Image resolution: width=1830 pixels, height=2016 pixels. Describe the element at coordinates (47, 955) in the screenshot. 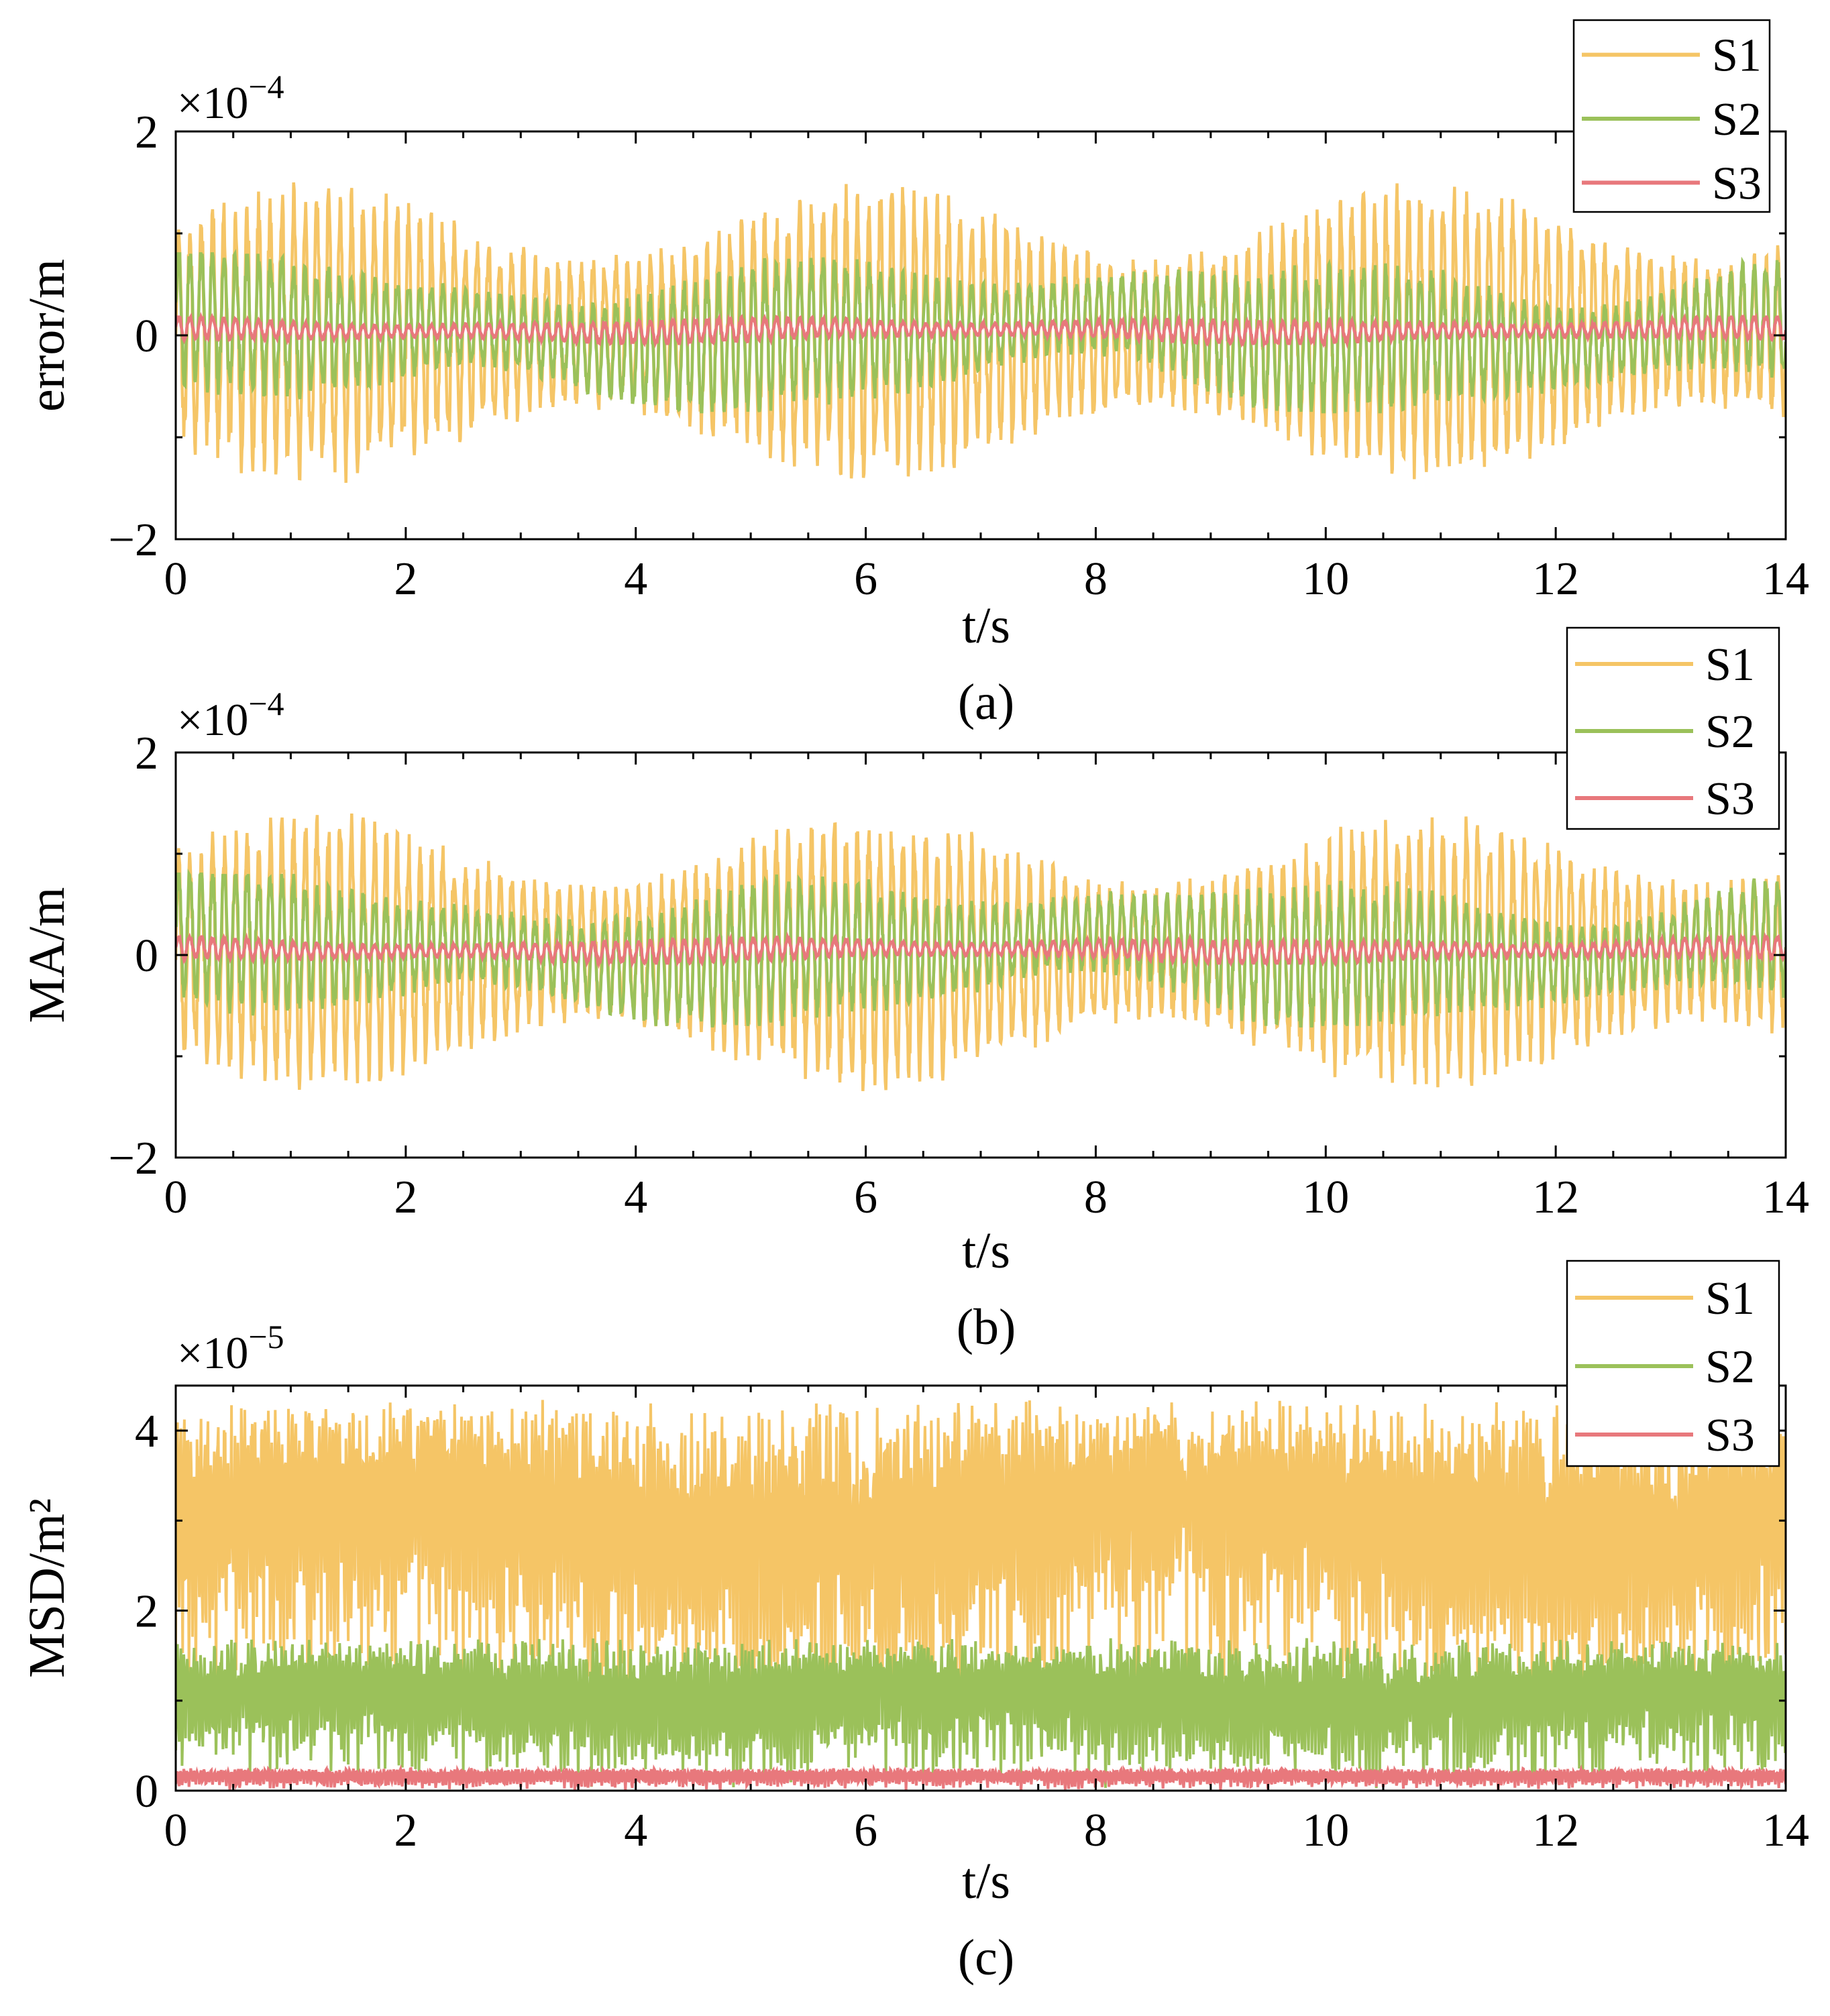

I see `y-axis-label: MA/m` at that location.